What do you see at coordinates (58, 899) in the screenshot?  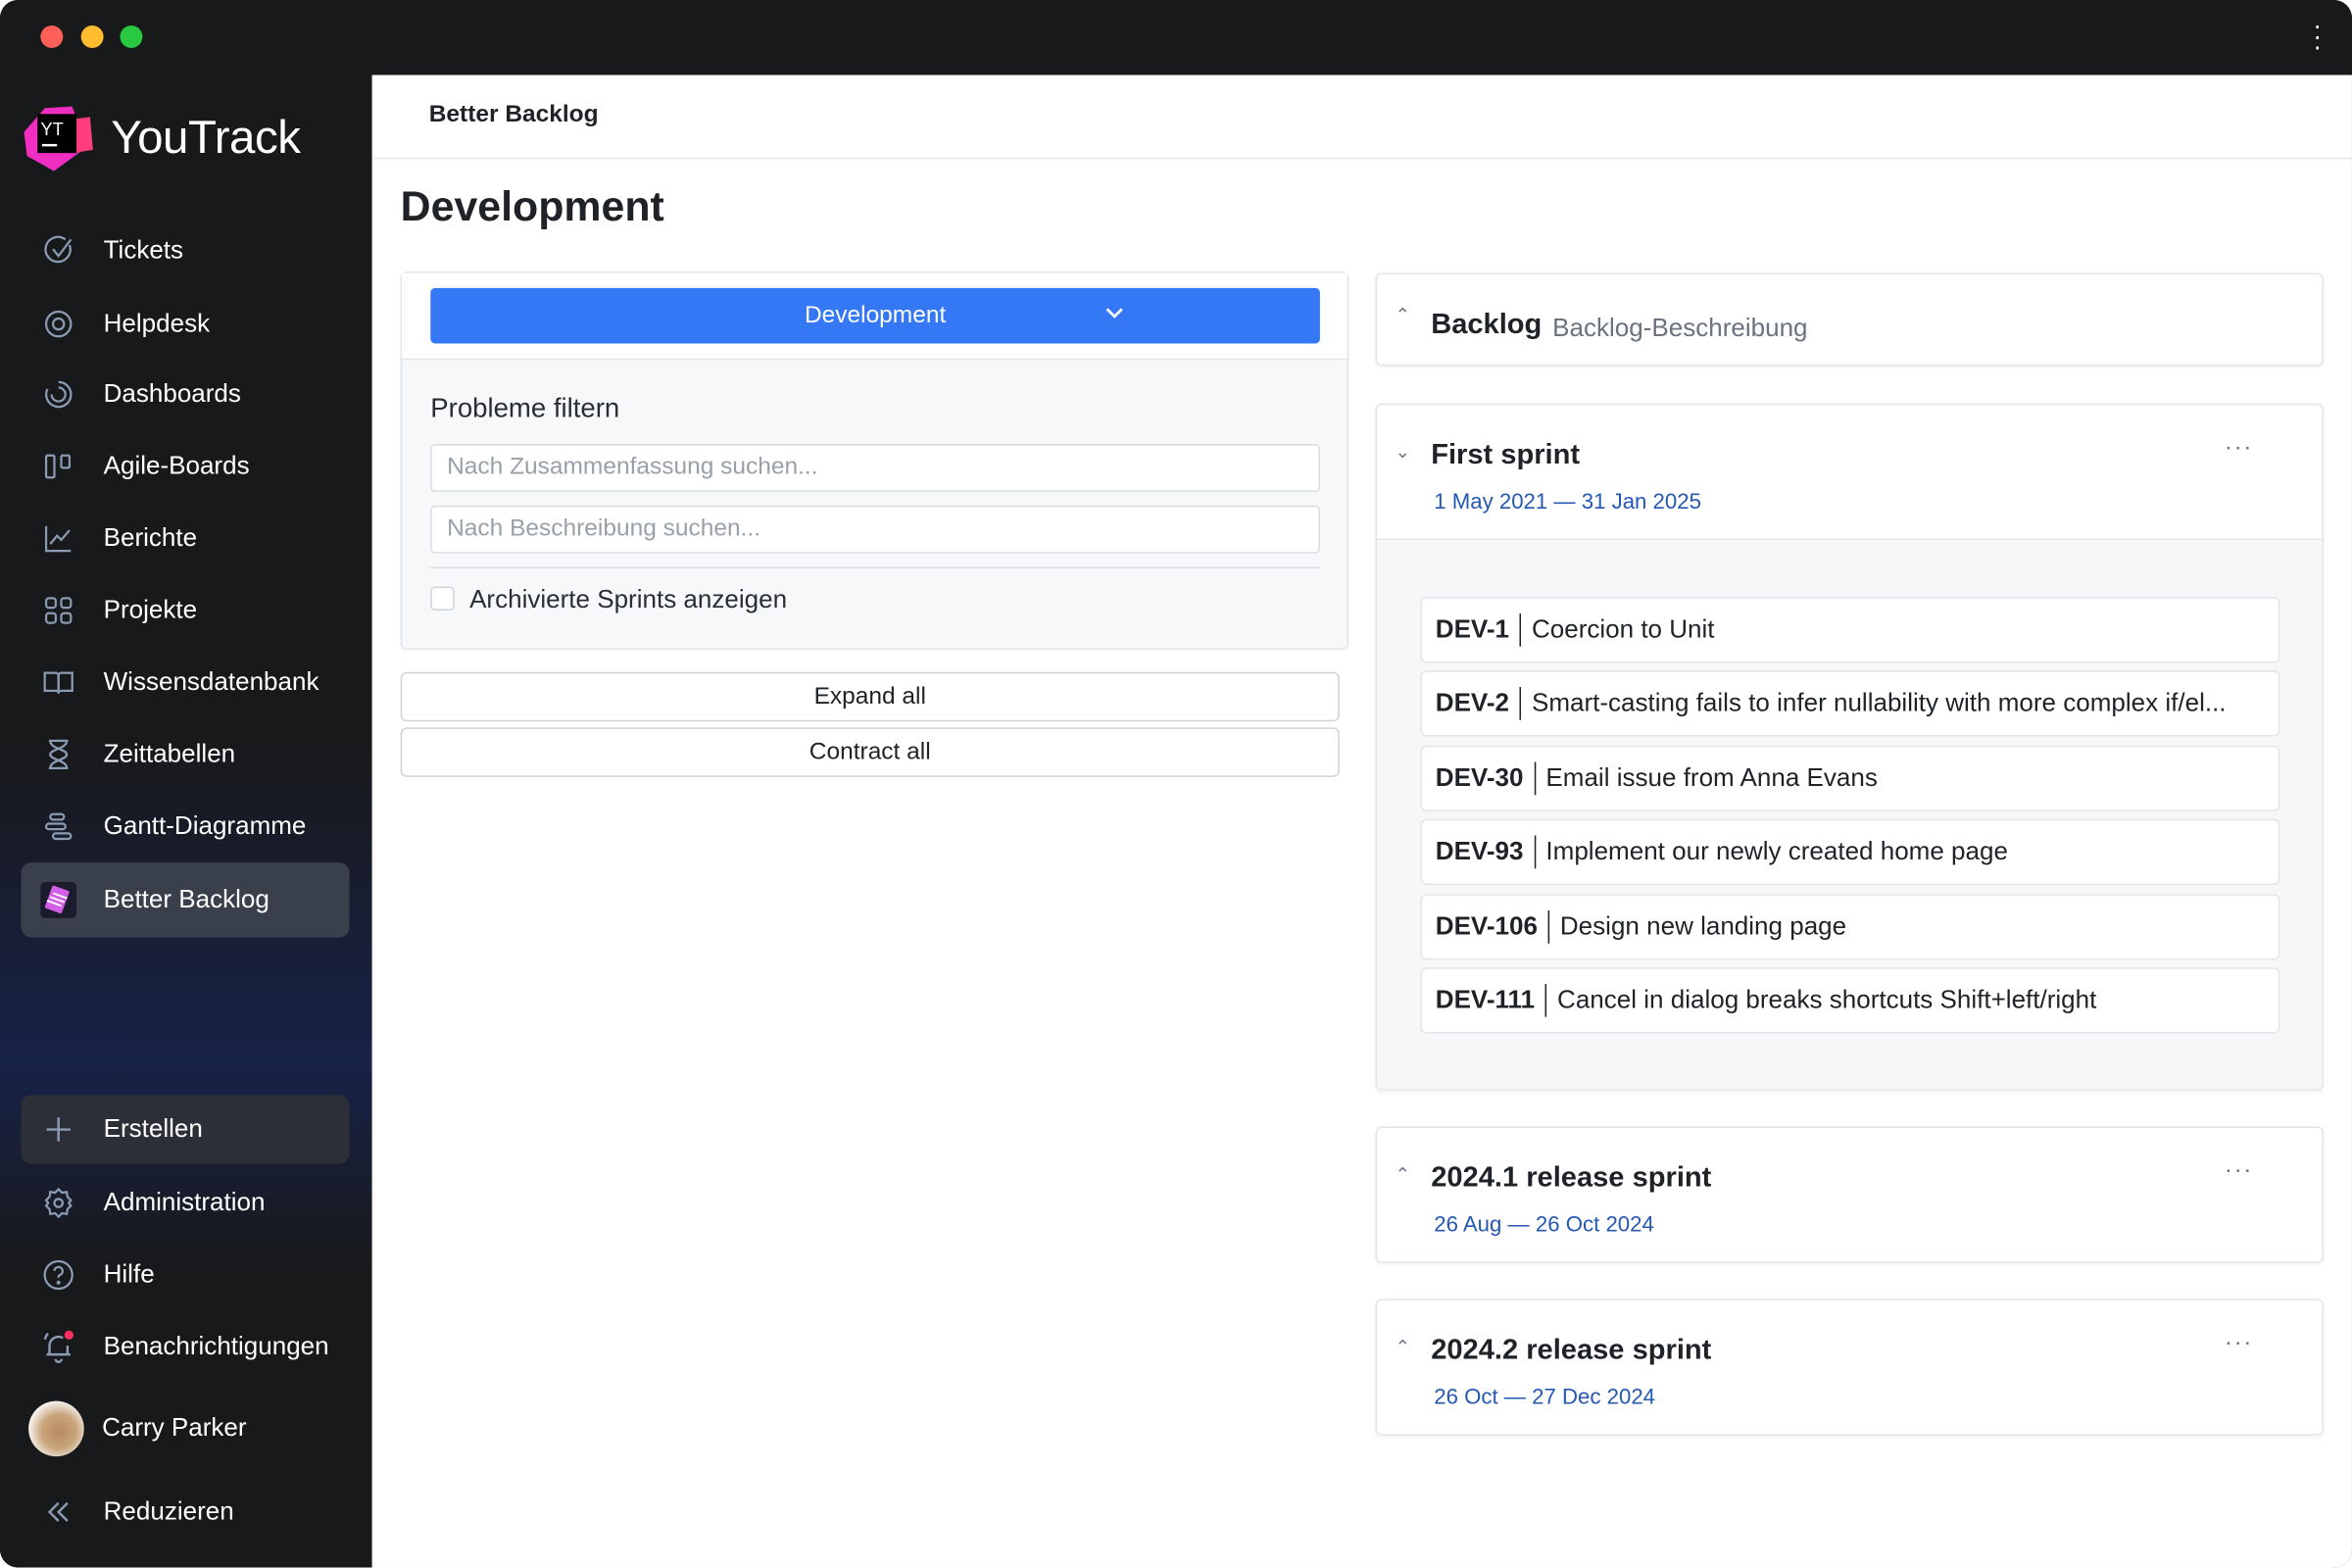 I see `app-icon` at bounding box center [58, 899].